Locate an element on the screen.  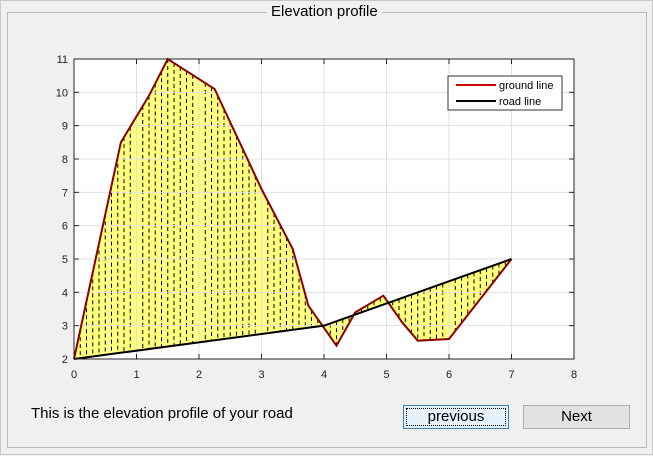
y-tick-label: 8 is located at coordinates (65, 160).